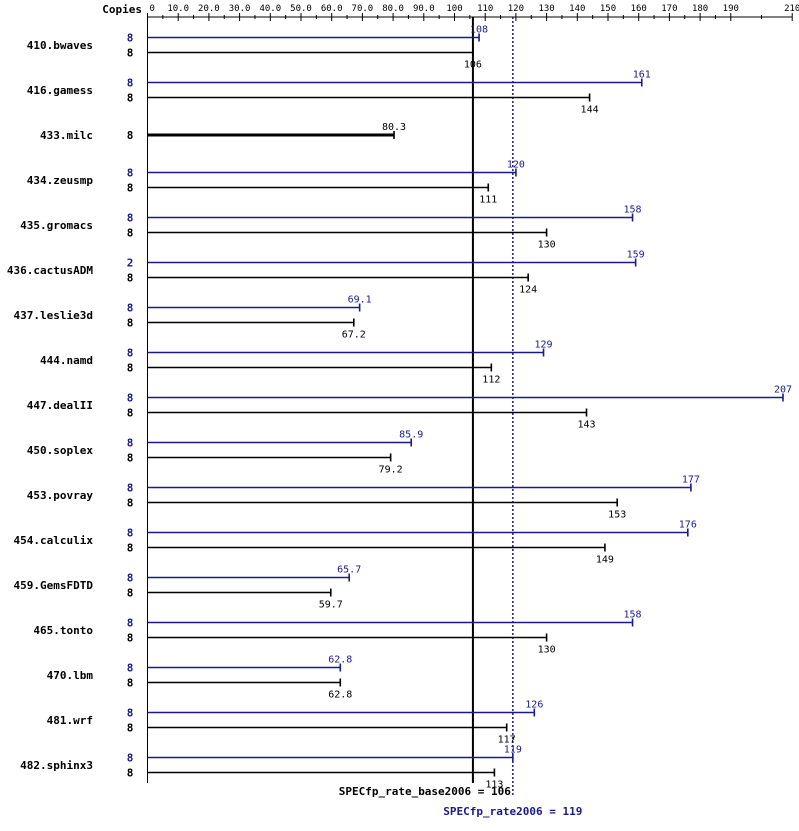  Describe the element at coordinates (424, 9) in the screenshot. I see `x-tick-label: 90.0` at that location.